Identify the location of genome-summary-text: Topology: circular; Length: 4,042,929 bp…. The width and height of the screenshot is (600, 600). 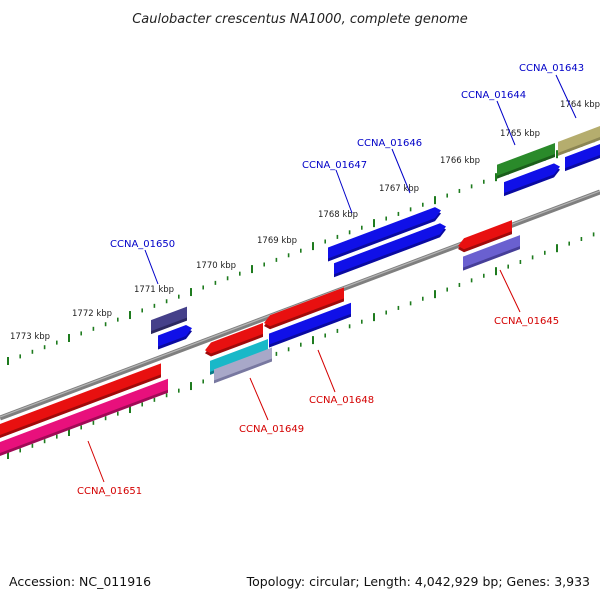
(418, 581).